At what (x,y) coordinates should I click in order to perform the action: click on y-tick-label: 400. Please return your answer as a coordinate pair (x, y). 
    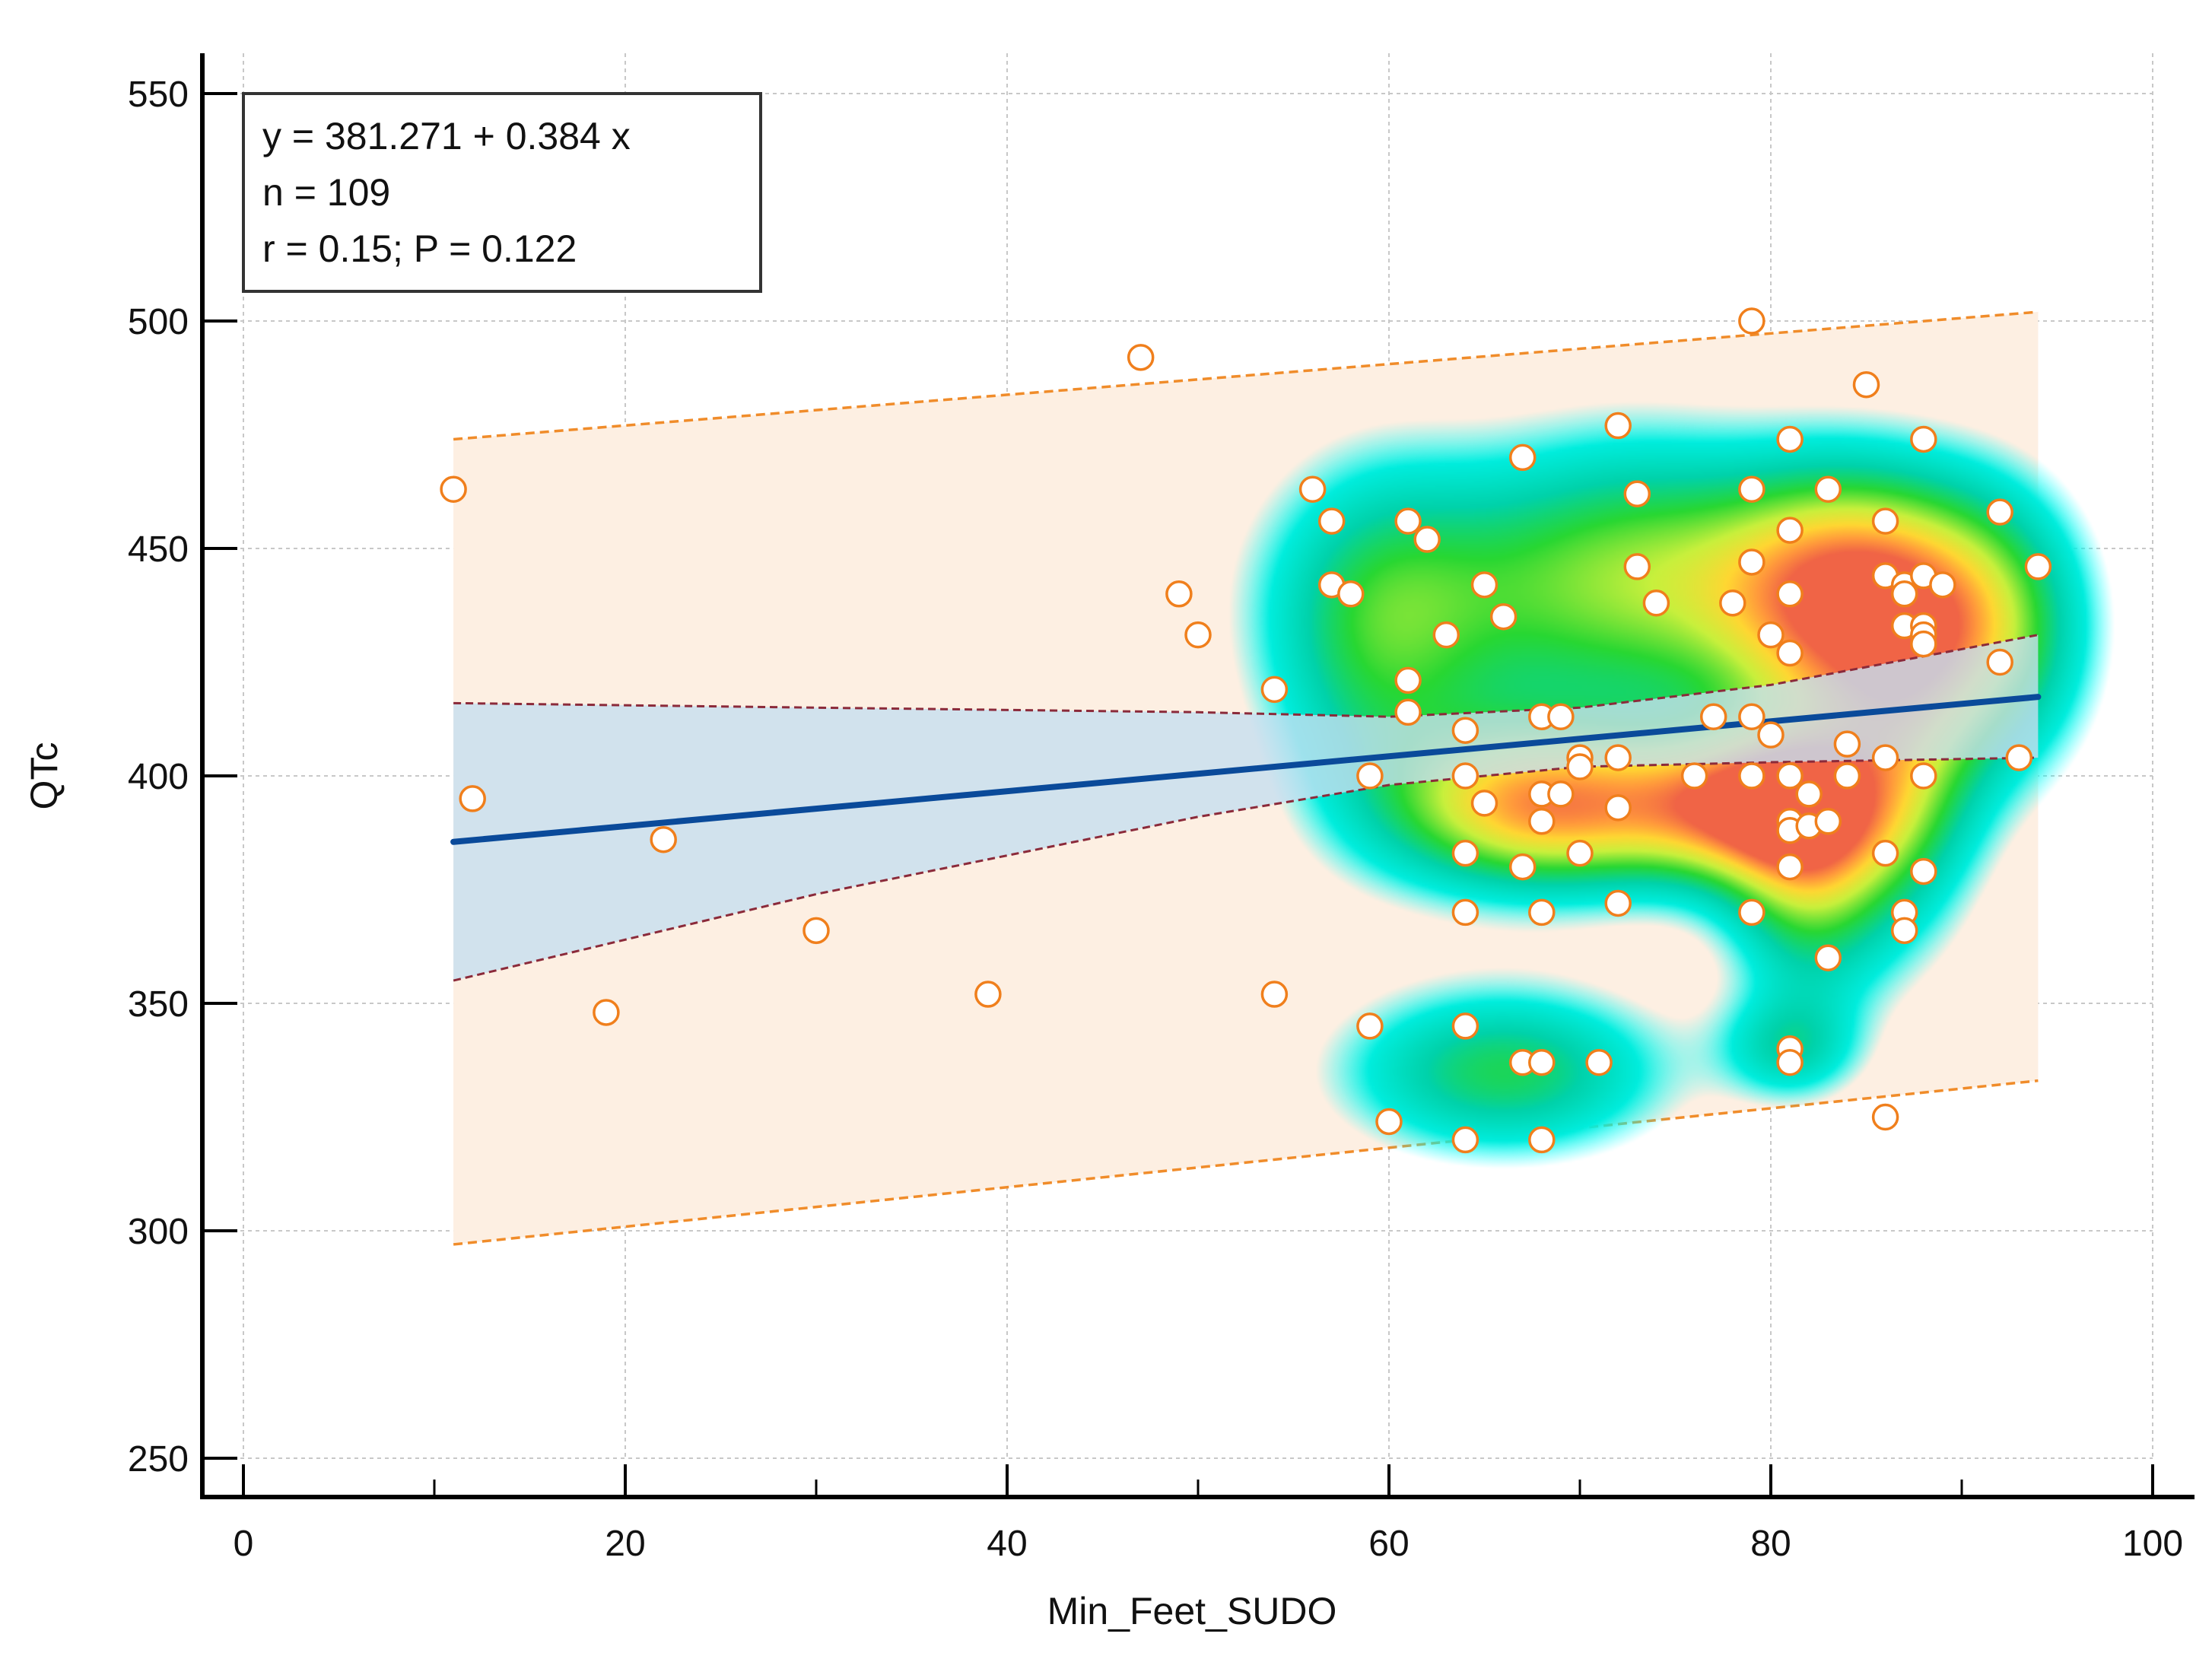
    Looking at the image, I should click on (158, 777).